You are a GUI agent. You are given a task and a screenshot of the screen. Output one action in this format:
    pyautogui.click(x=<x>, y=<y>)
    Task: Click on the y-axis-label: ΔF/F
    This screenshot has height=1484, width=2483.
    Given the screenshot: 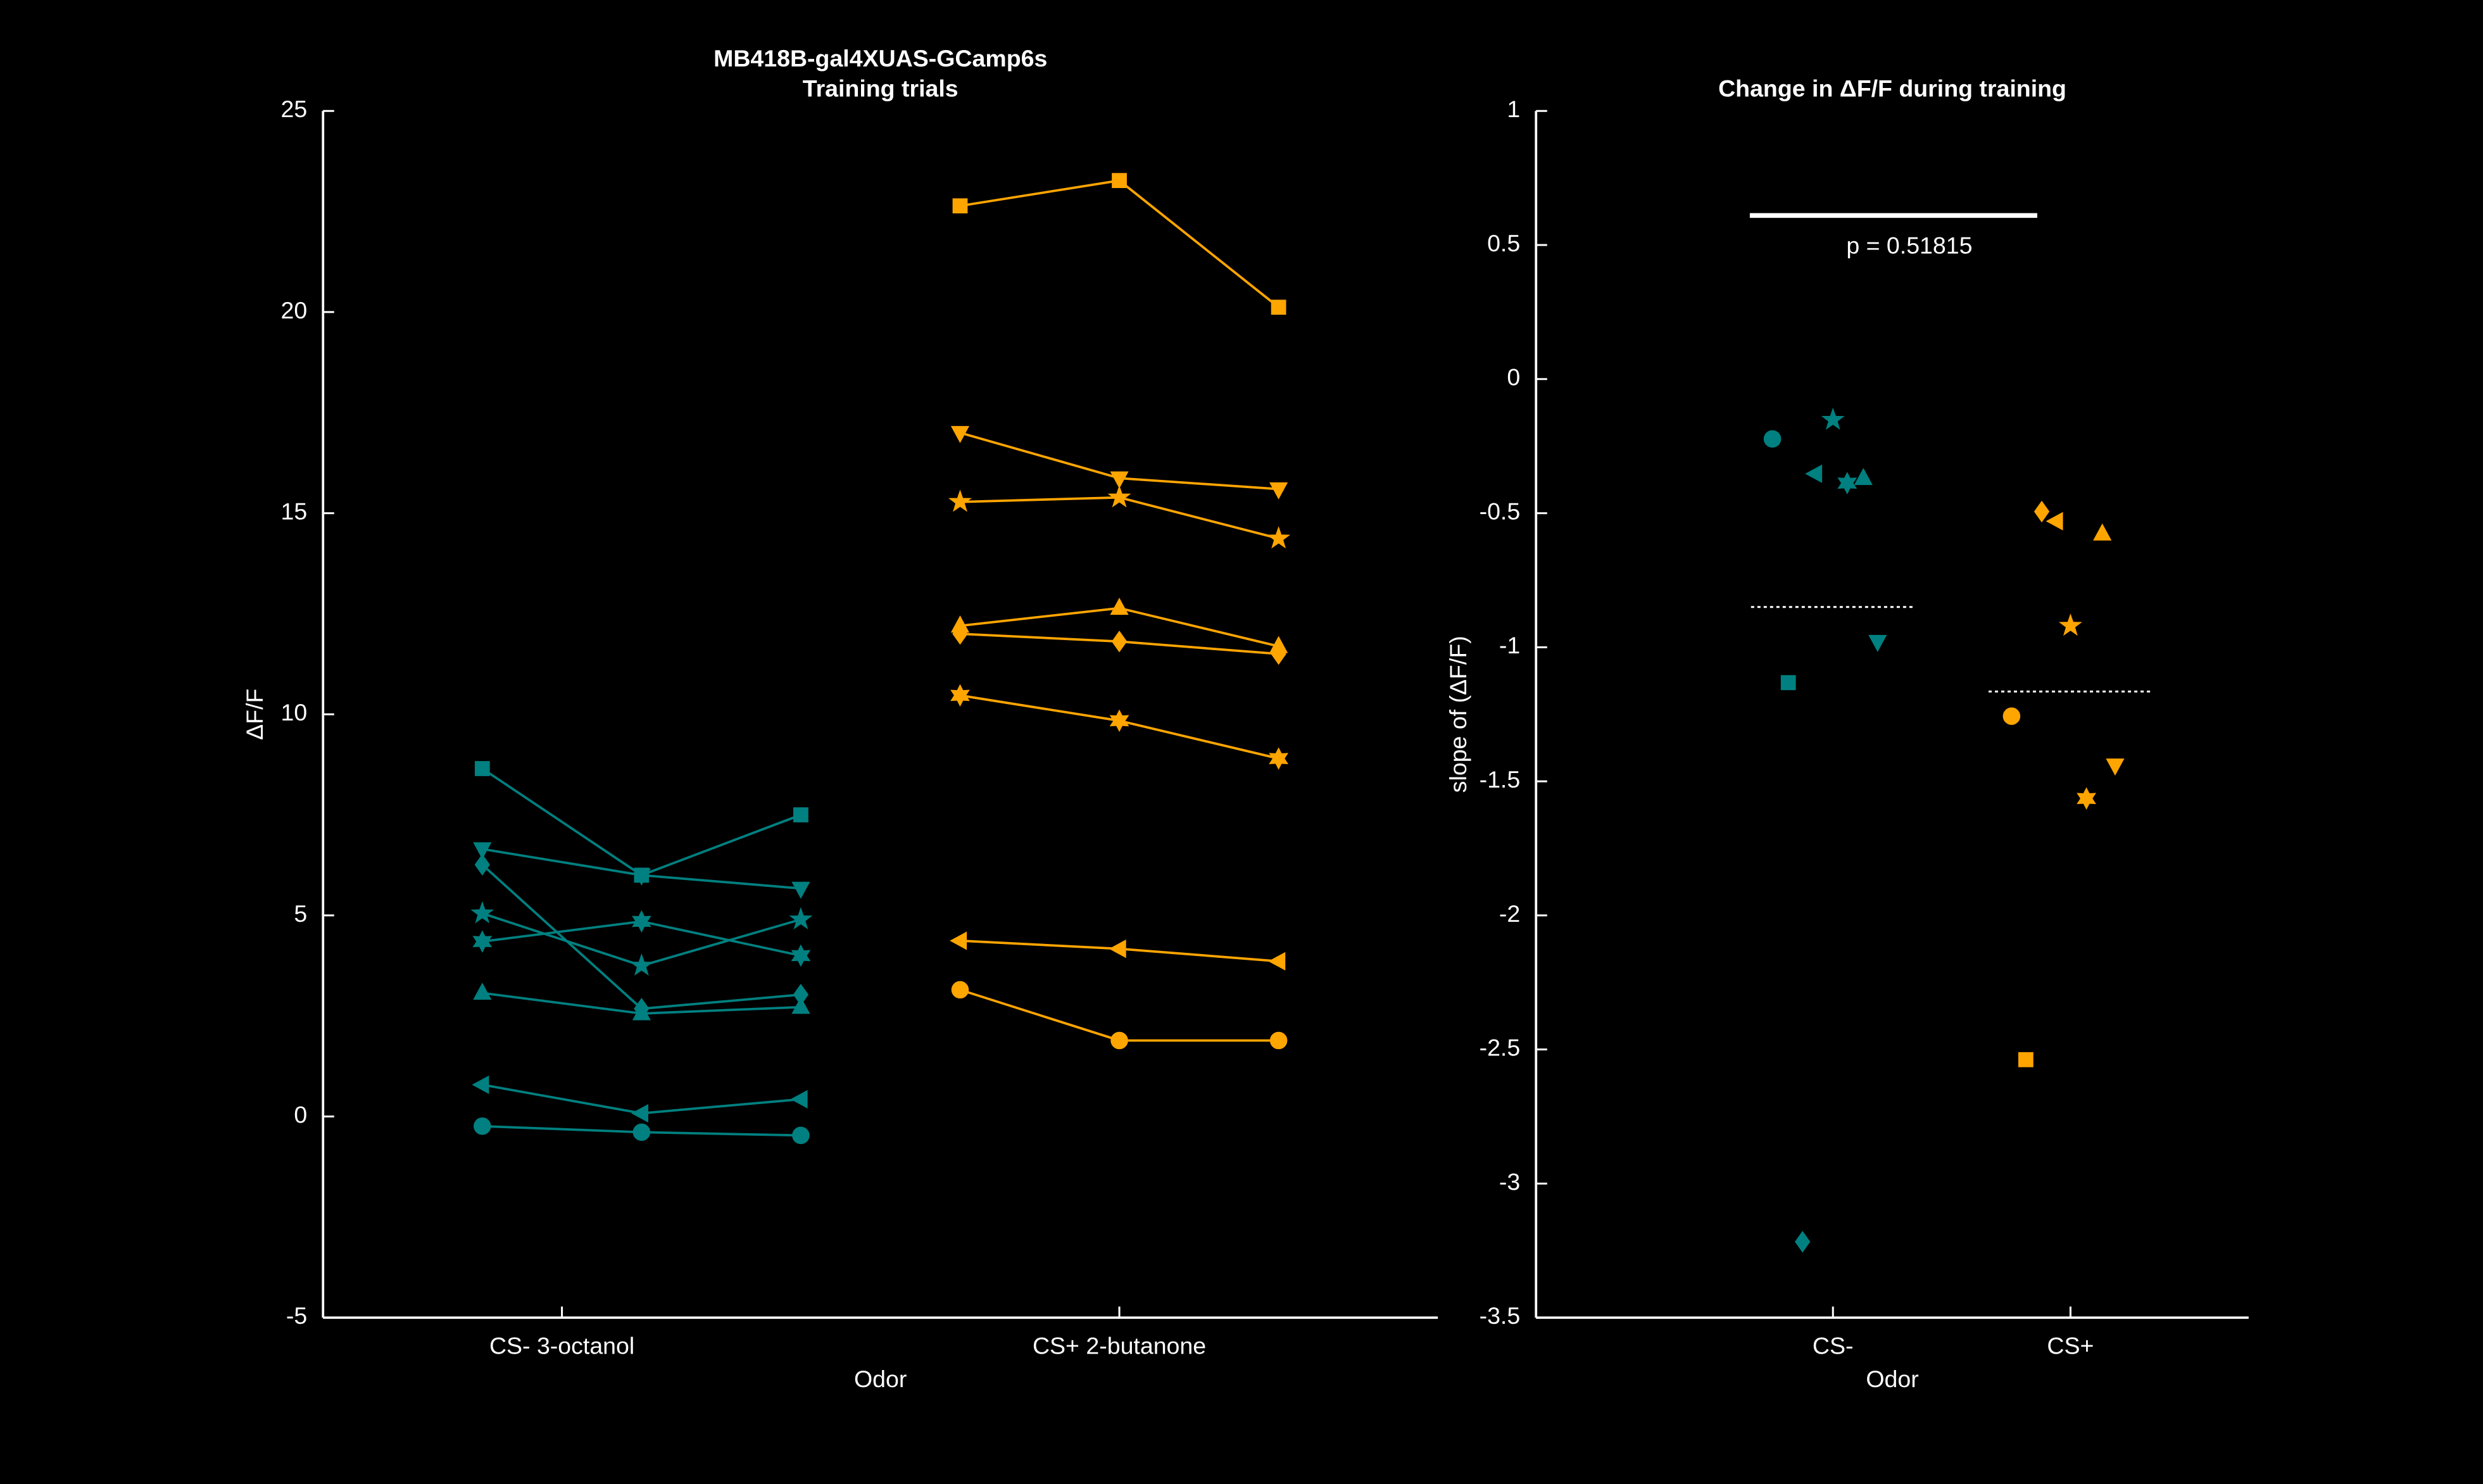 What is the action you would take?
    pyautogui.click(x=254, y=714)
    